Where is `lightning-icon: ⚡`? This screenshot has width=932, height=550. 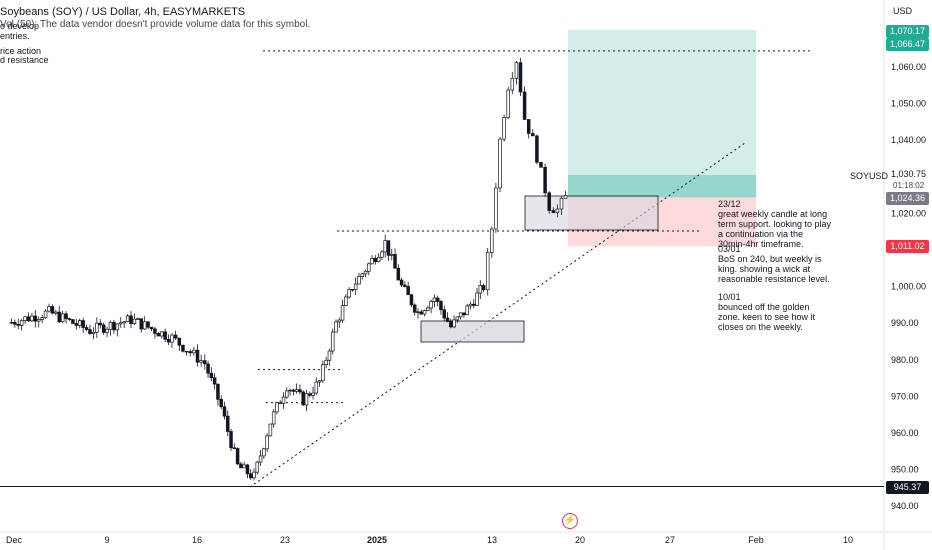
lightning-icon: ⚡ is located at coordinates (570, 521).